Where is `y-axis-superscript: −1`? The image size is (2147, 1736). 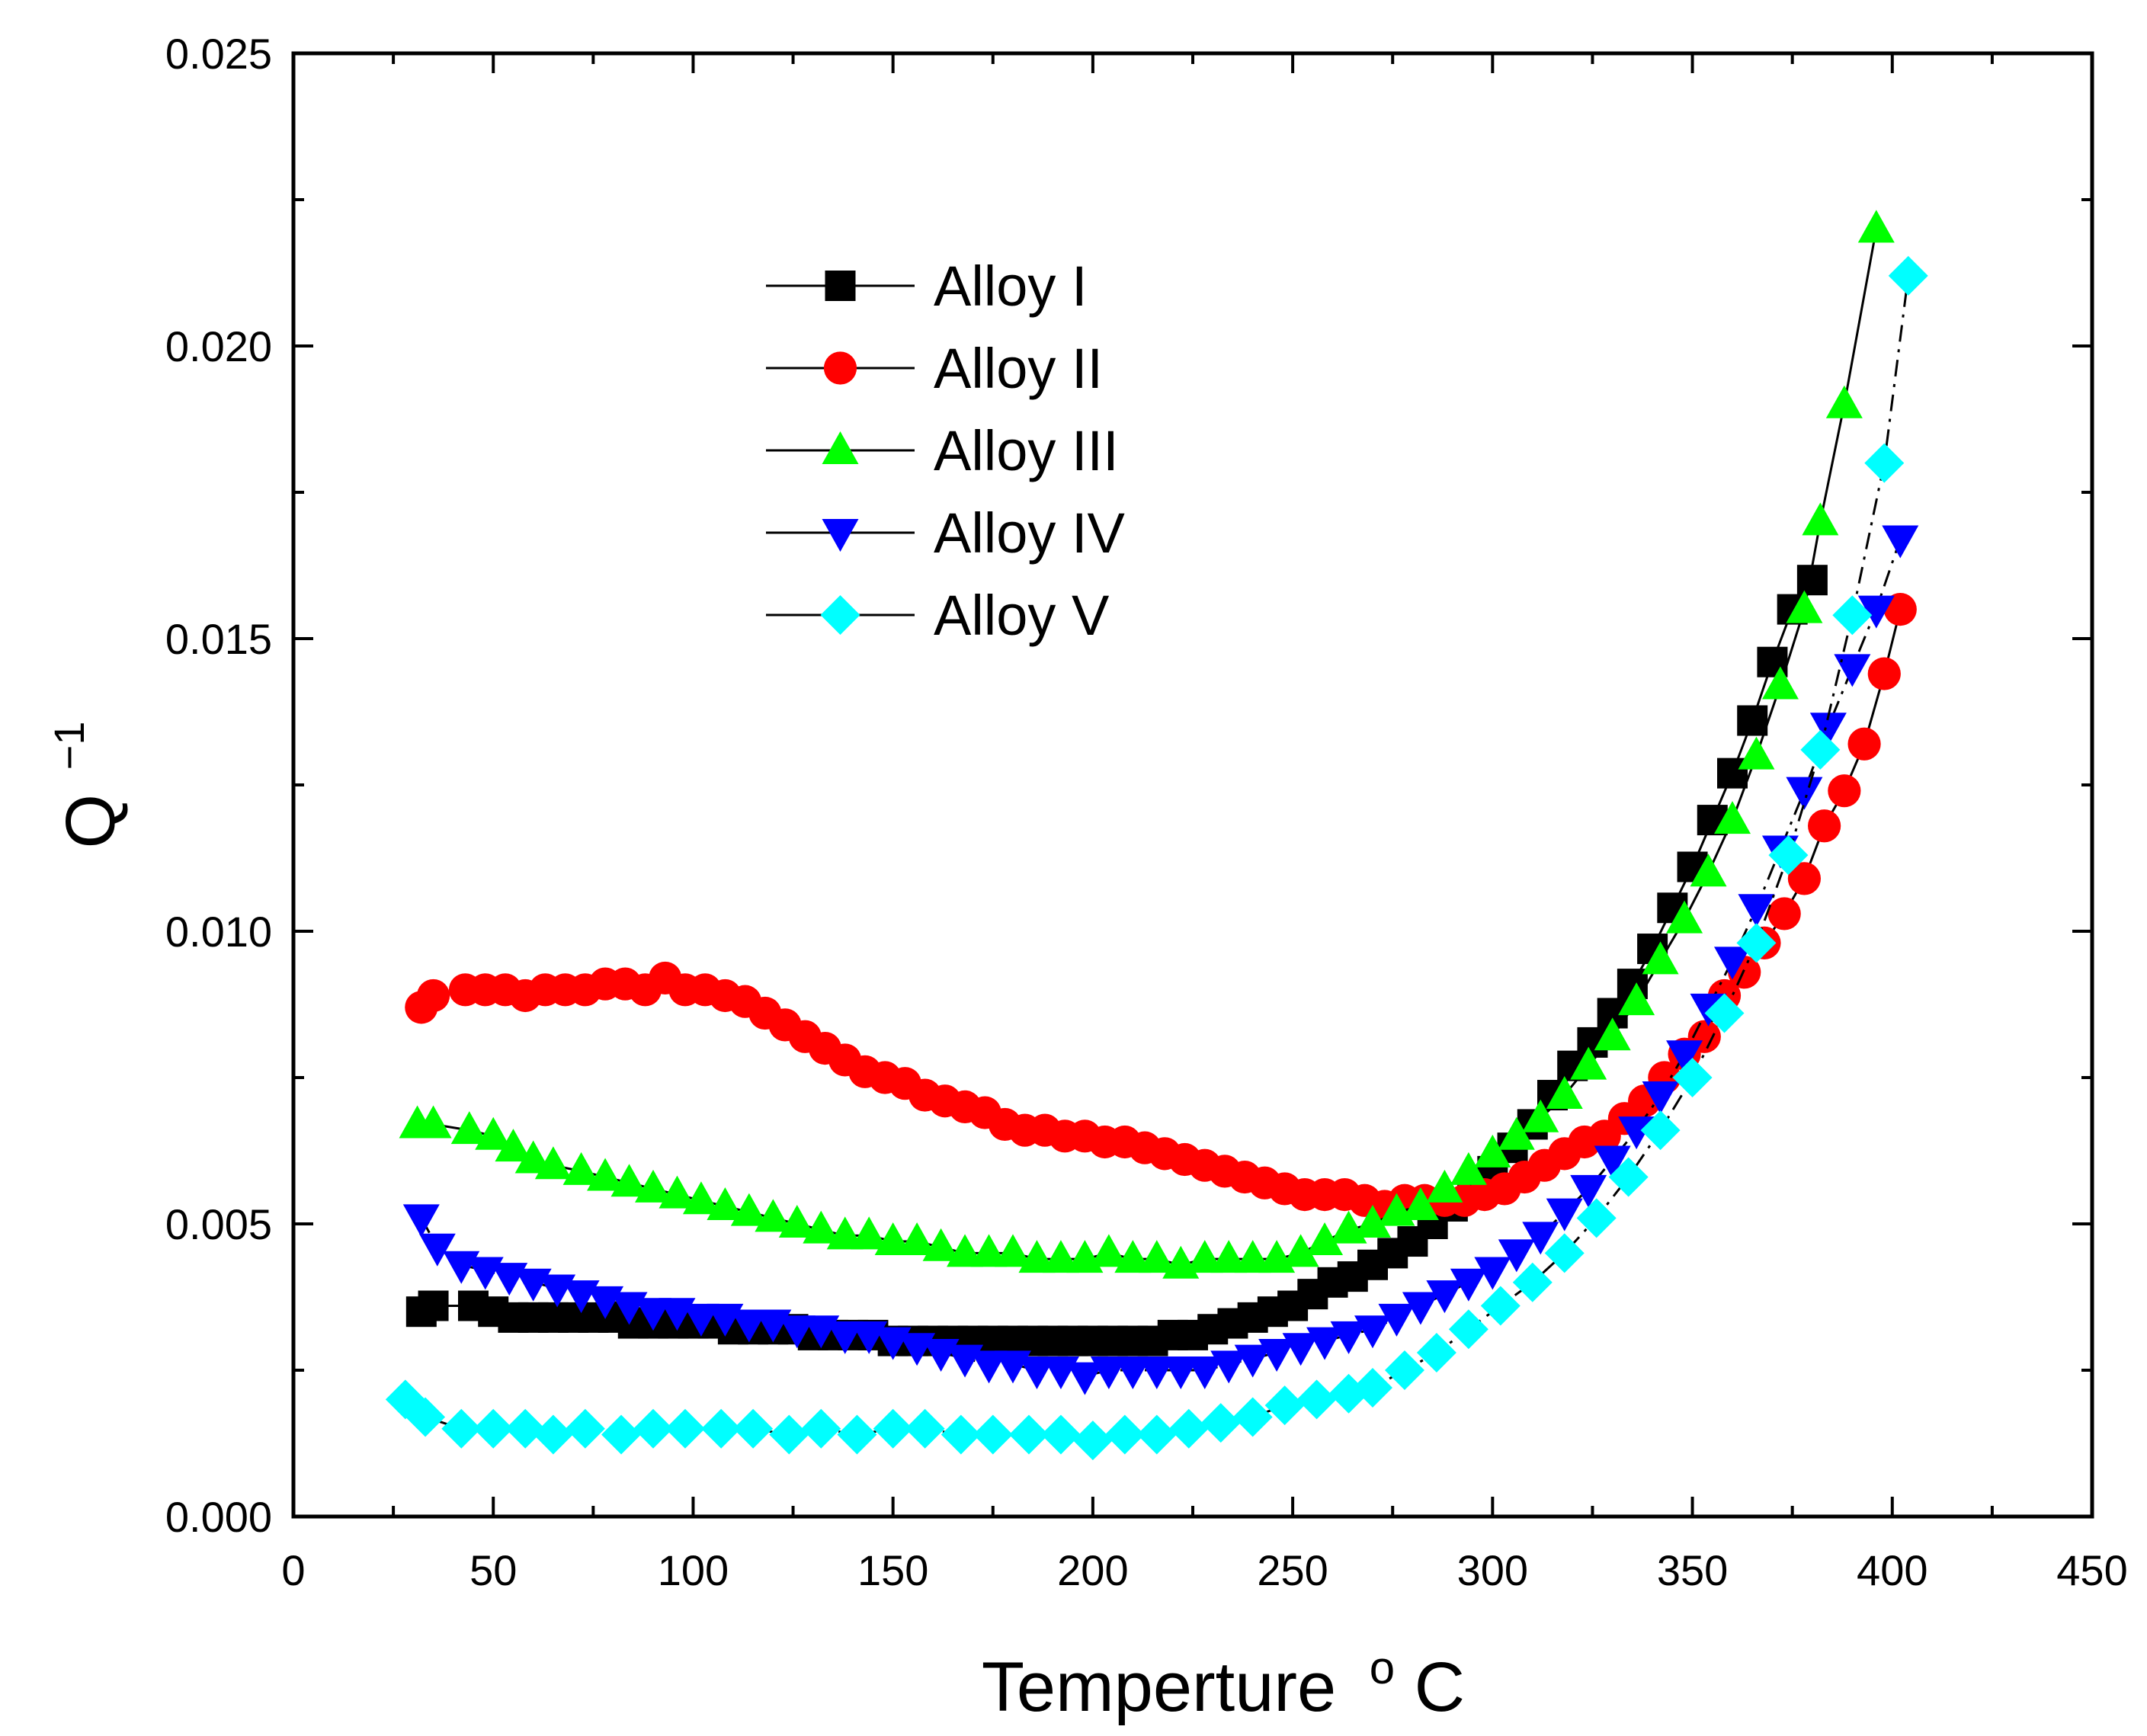
y-axis-superscript: −1 is located at coordinates (69, 746).